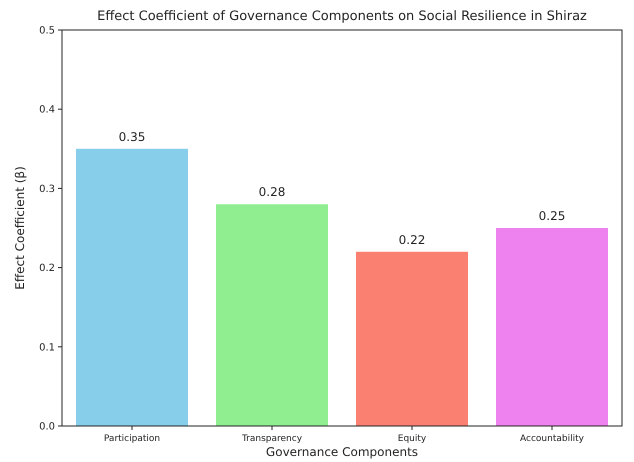  Describe the element at coordinates (47, 31) in the screenshot. I see `y-tick-label: 0.5` at that location.